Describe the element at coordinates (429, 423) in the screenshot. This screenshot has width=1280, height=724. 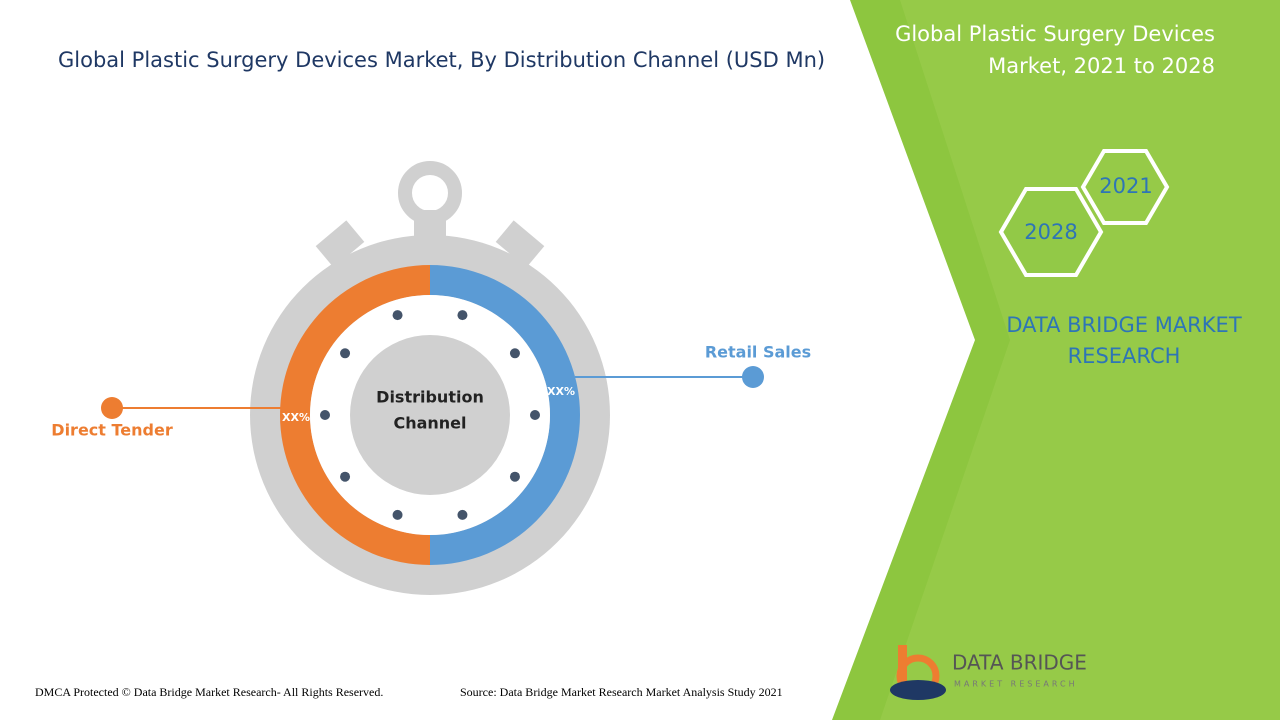
I see `center-label: Channel` at that location.